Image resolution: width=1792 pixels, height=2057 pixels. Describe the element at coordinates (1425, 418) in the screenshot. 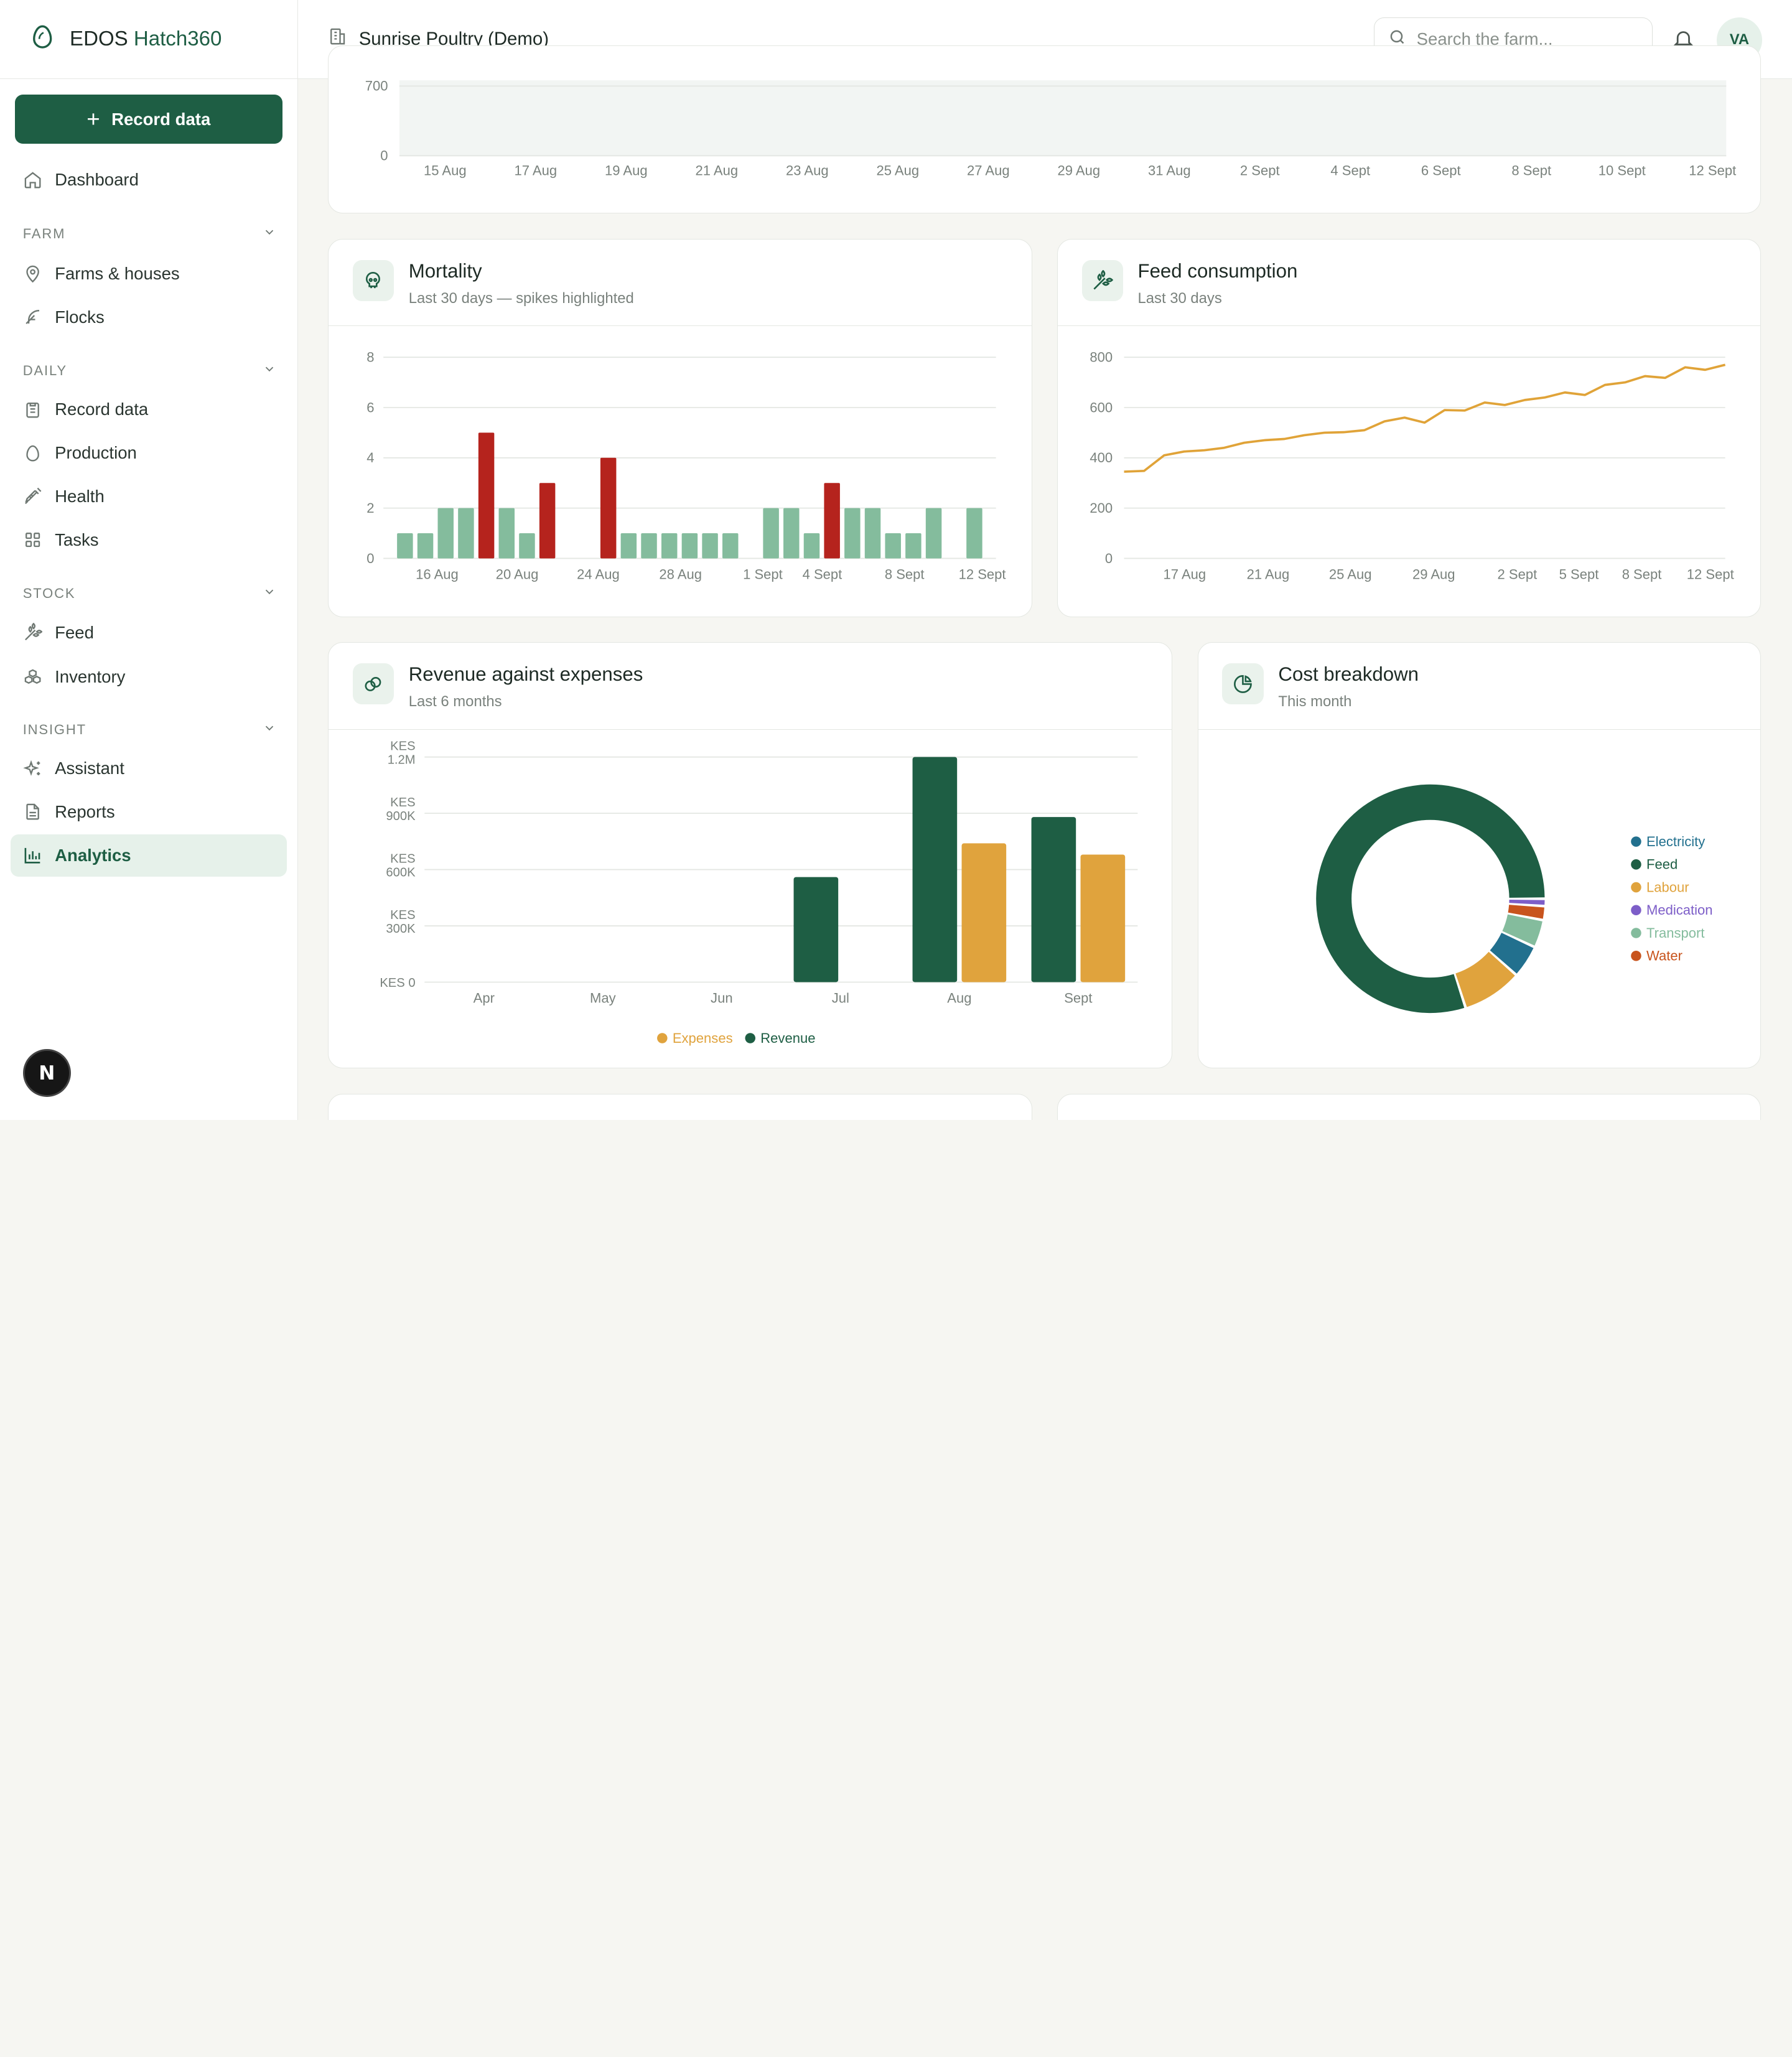

I see `feed-line` at that location.